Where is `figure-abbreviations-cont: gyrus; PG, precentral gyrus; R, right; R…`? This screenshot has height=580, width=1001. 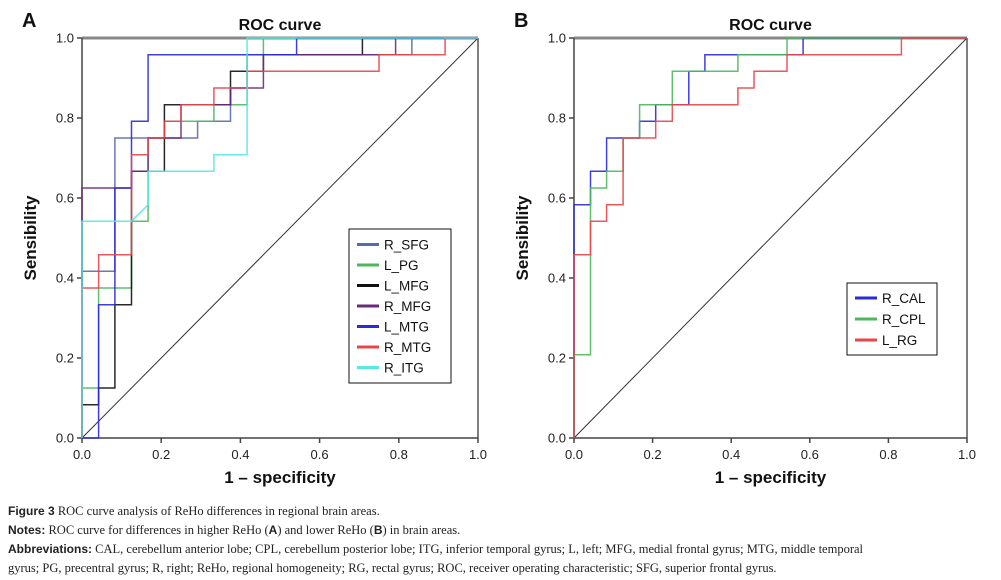
figure-abbreviations-cont: gyrus; PG, precentral gyrus; R, right; R… is located at coordinates (392, 568).